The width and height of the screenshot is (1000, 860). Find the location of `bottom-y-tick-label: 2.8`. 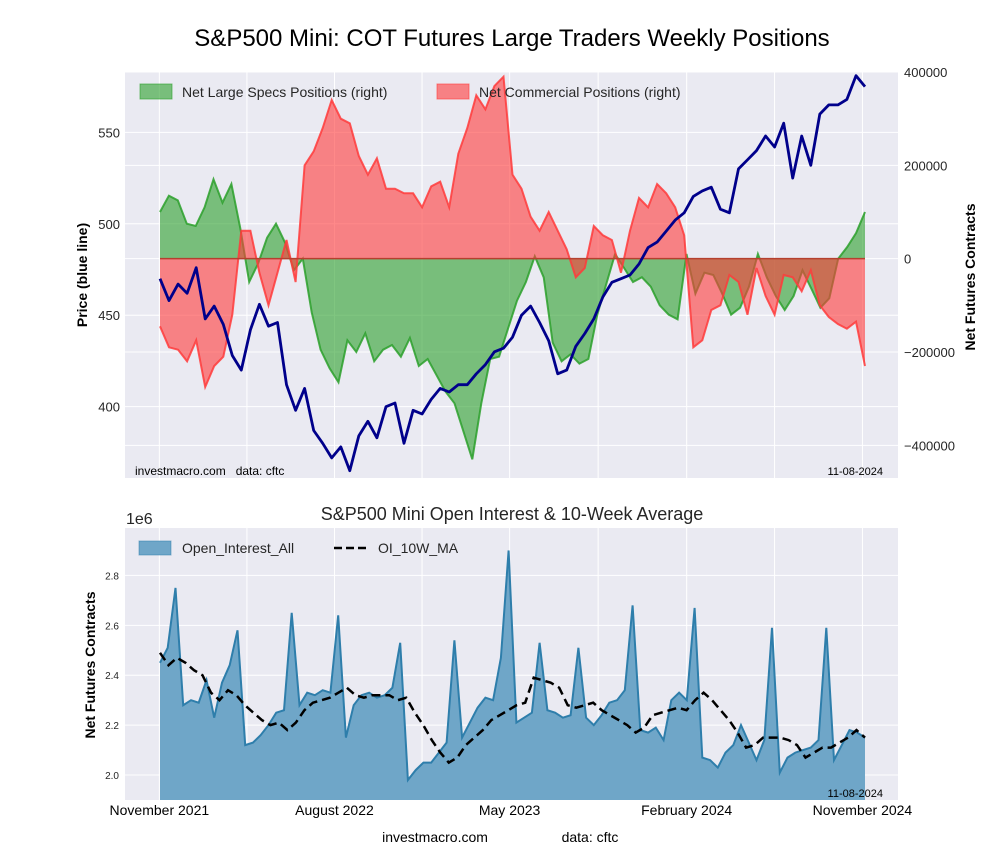

bottom-y-tick-label: 2.8 is located at coordinates (112, 576).